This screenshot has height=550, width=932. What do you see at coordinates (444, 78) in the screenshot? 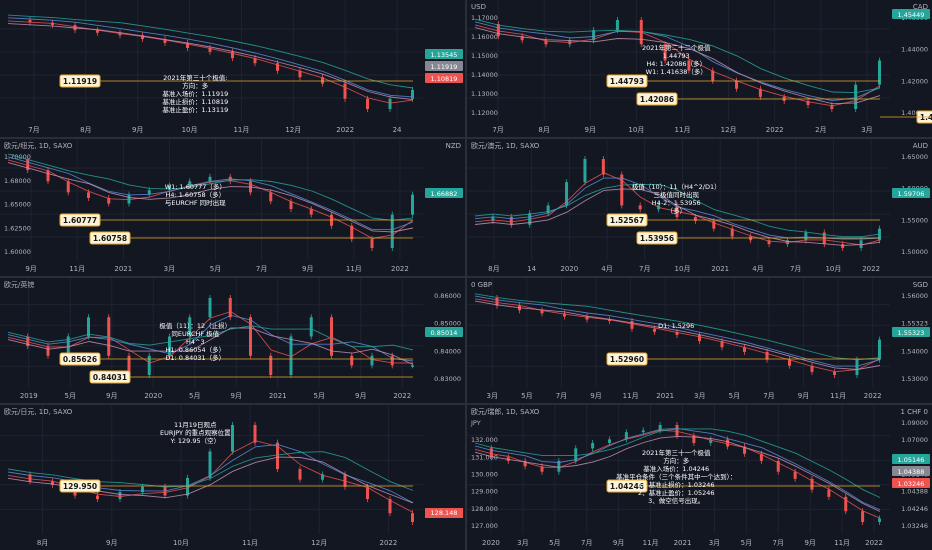
I see `price-badge: 1.10819` at bounding box center [444, 78].